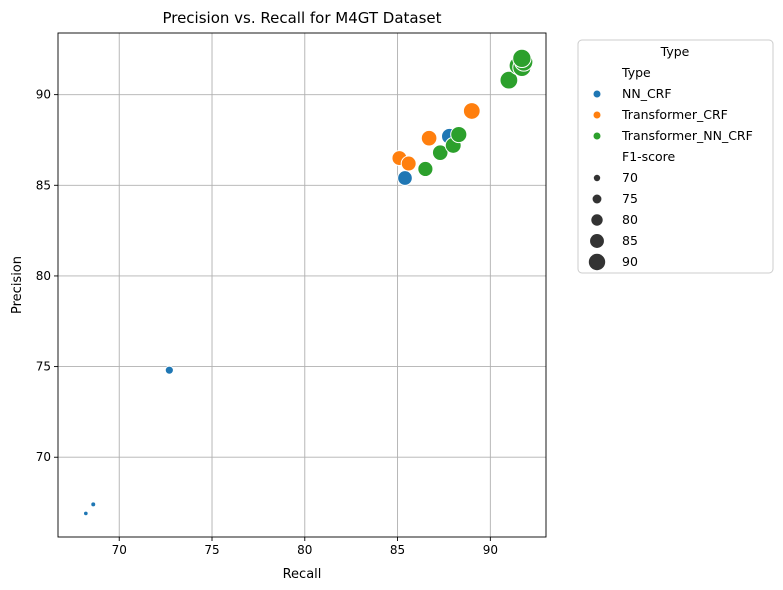 This screenshot has height=590, width=783. I want to click on legend-size-label: 85, so click(630, 240).